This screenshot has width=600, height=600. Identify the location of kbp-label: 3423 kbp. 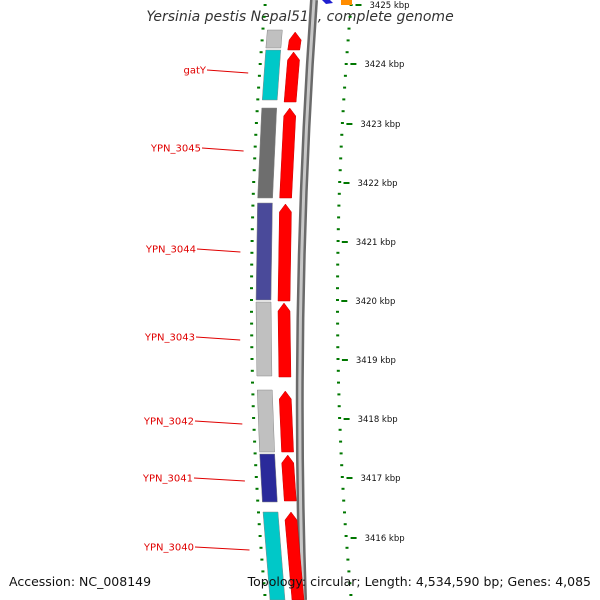
(380, 125).